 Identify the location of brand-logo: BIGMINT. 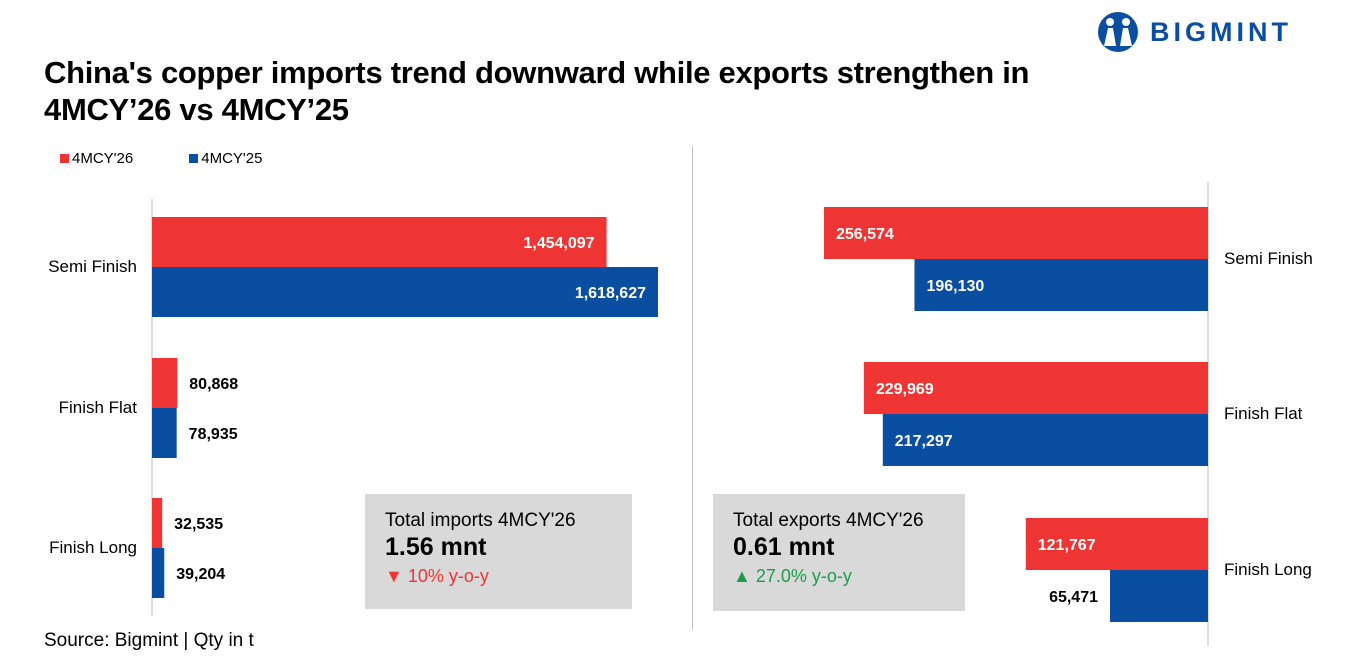
(1194, 32).